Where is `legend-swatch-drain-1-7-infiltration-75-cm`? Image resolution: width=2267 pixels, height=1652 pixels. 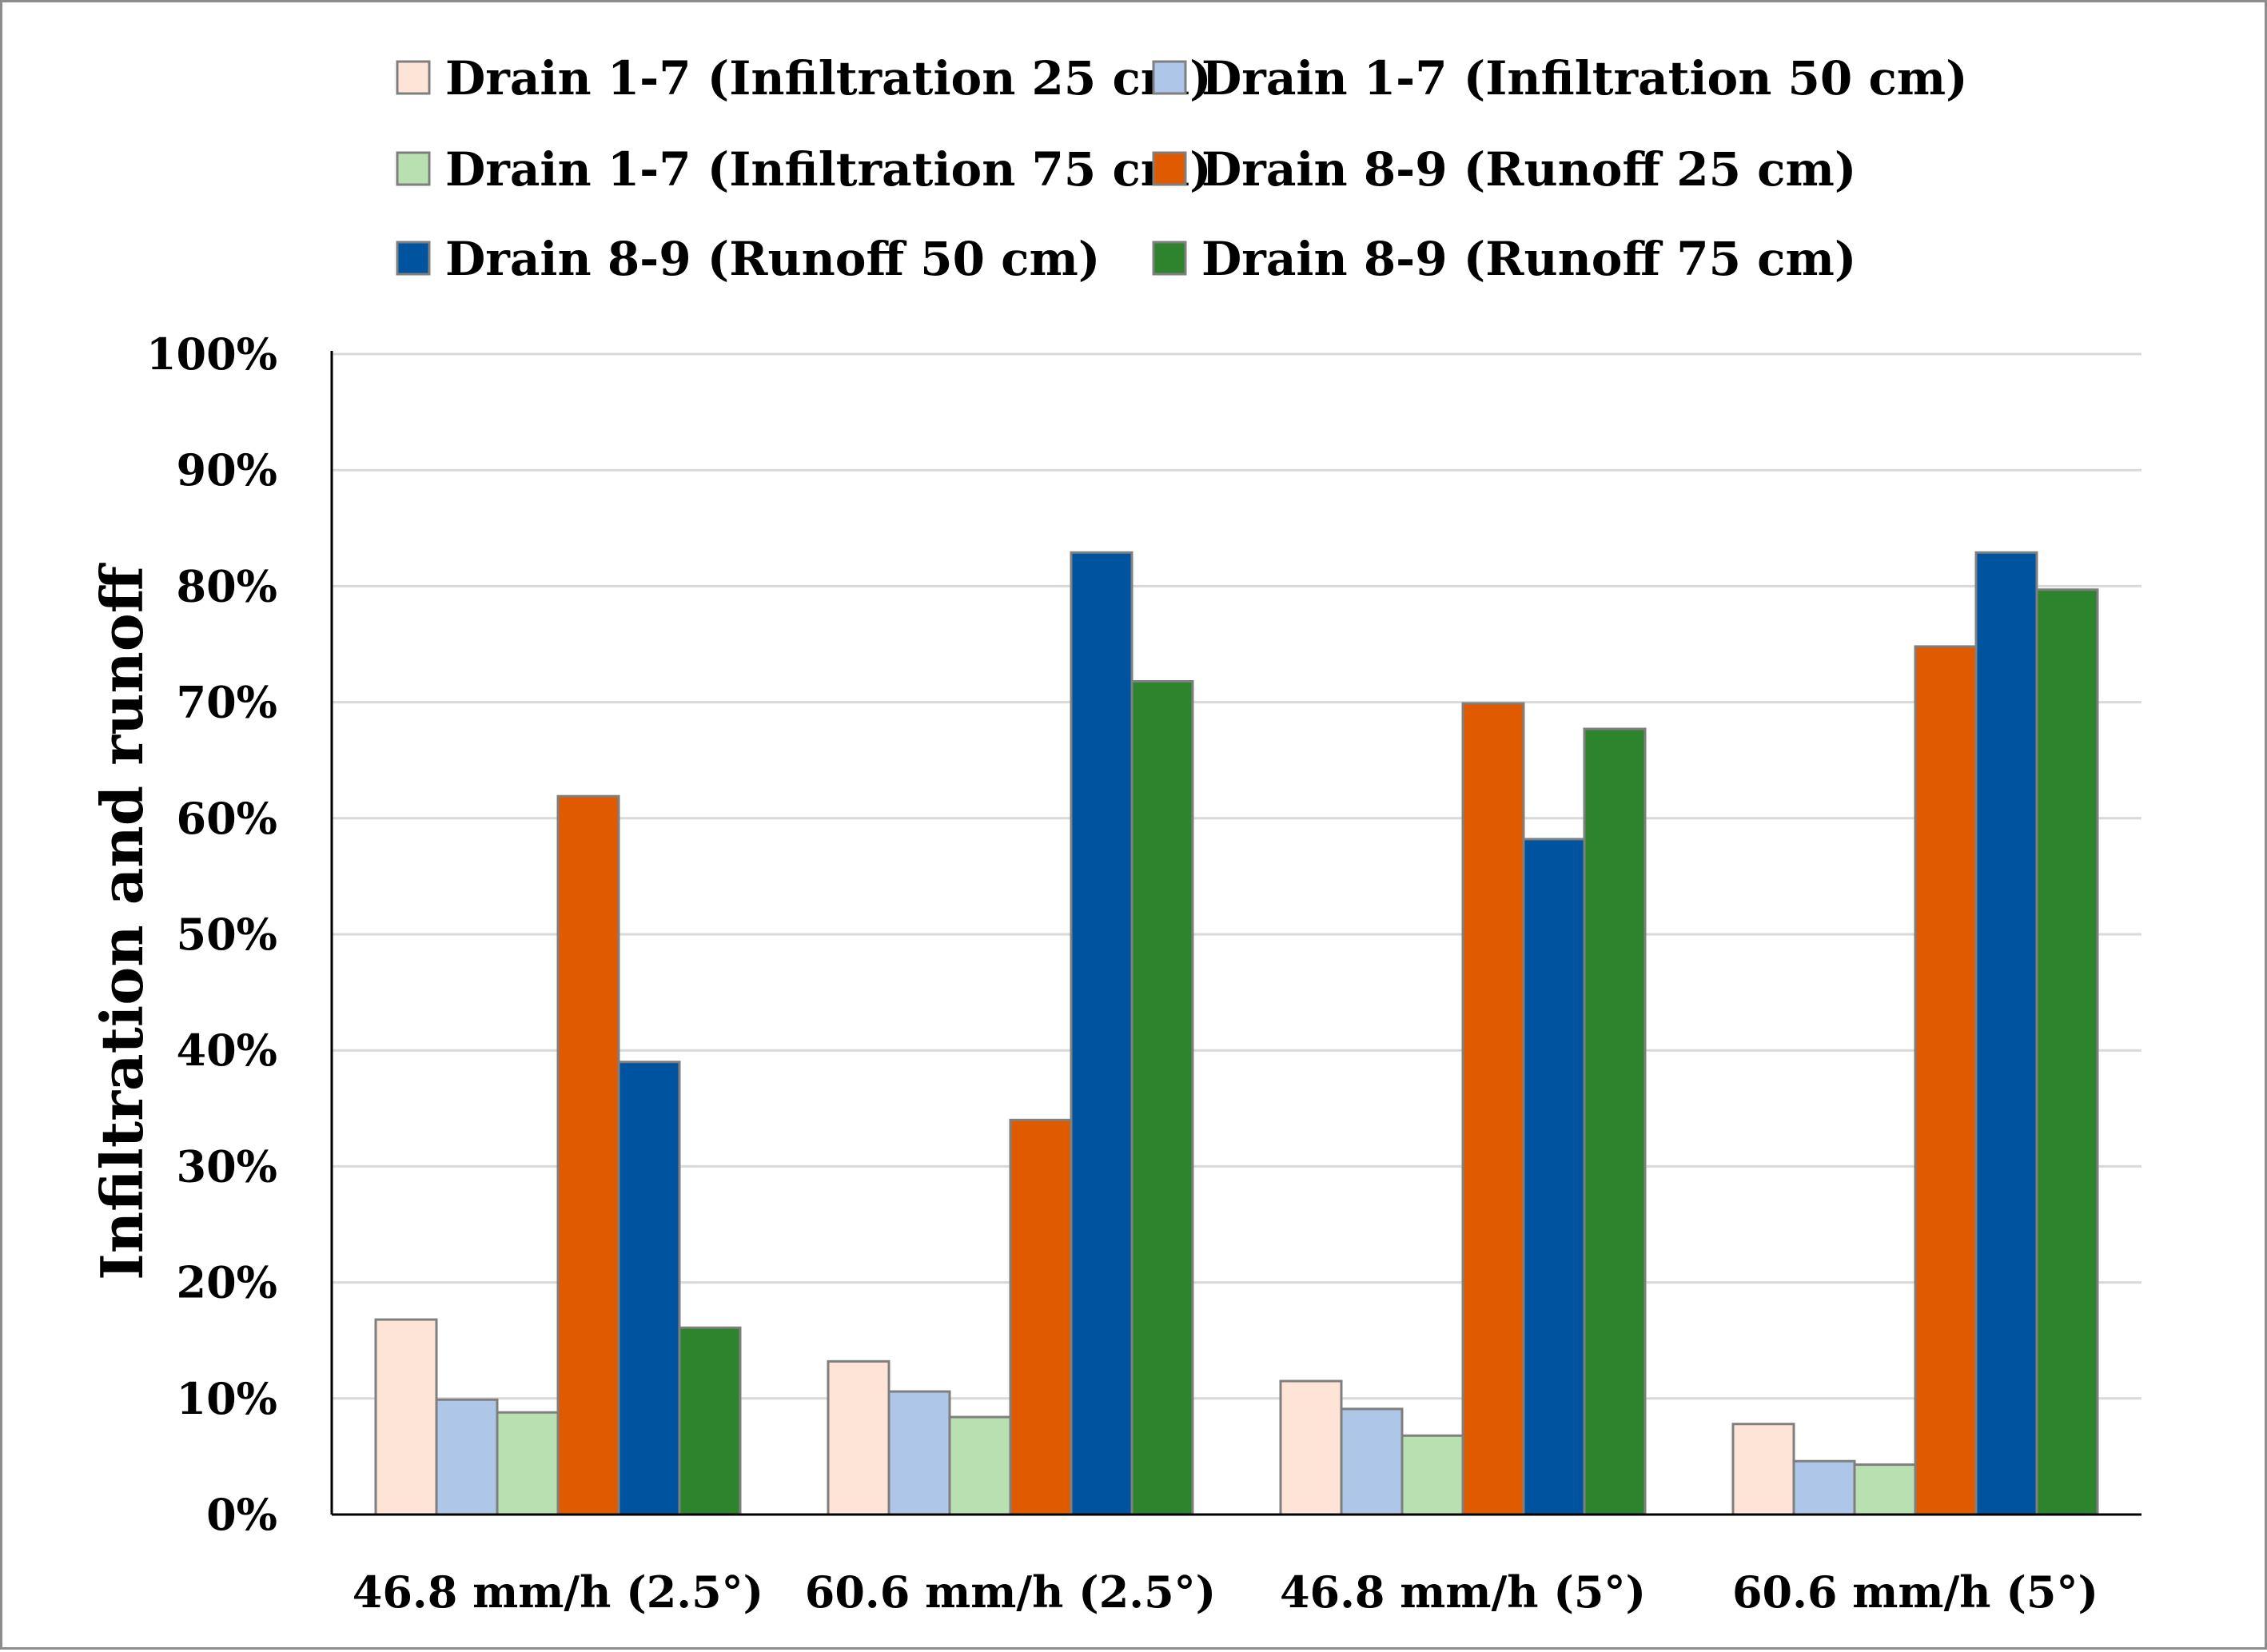
legend-swatch-drain-1-7-infiltration-75-cm is located at coordinates (413, 168).